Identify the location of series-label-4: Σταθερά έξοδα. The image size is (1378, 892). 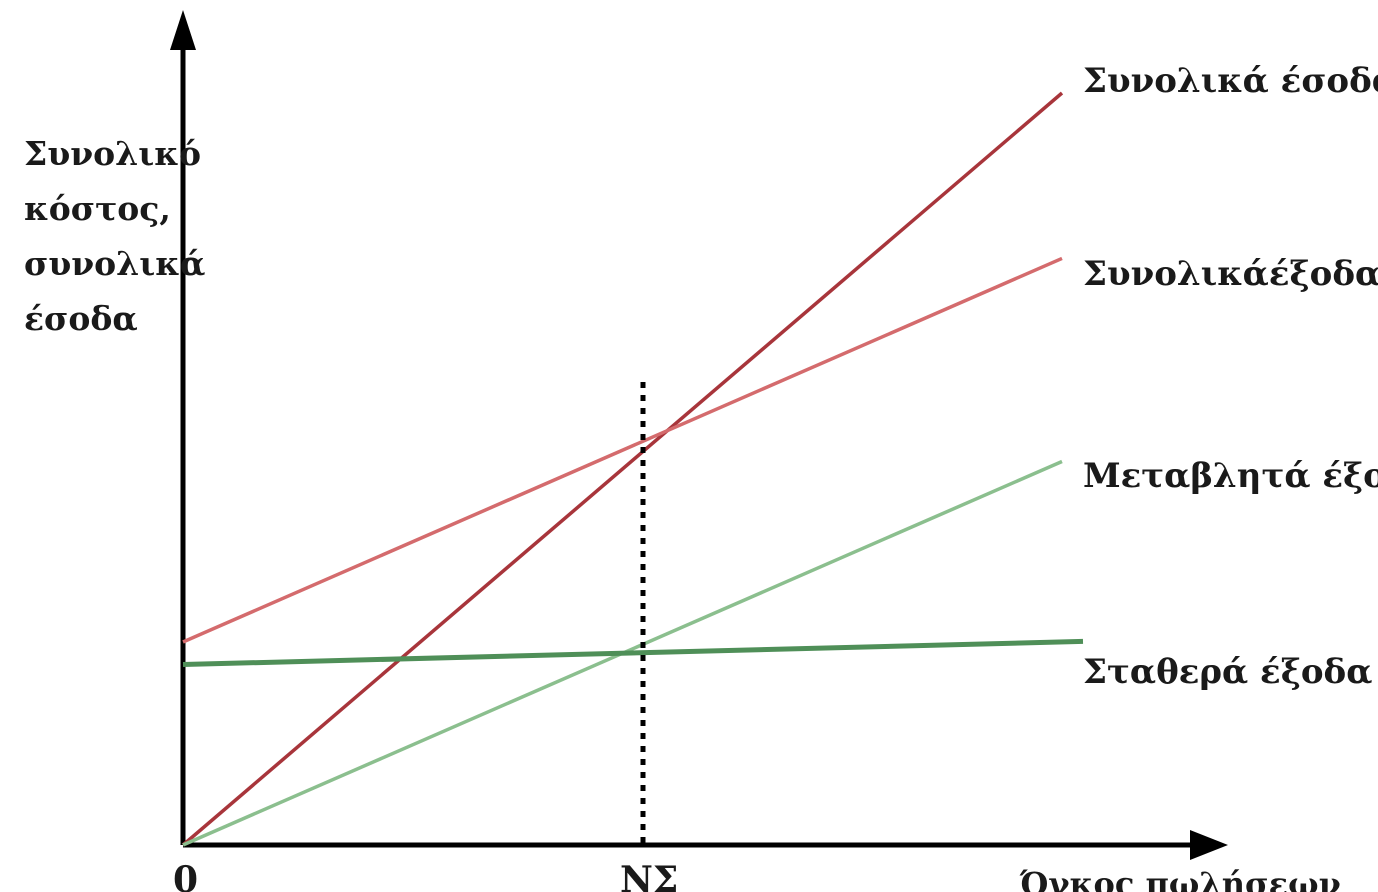
(1227, 672).